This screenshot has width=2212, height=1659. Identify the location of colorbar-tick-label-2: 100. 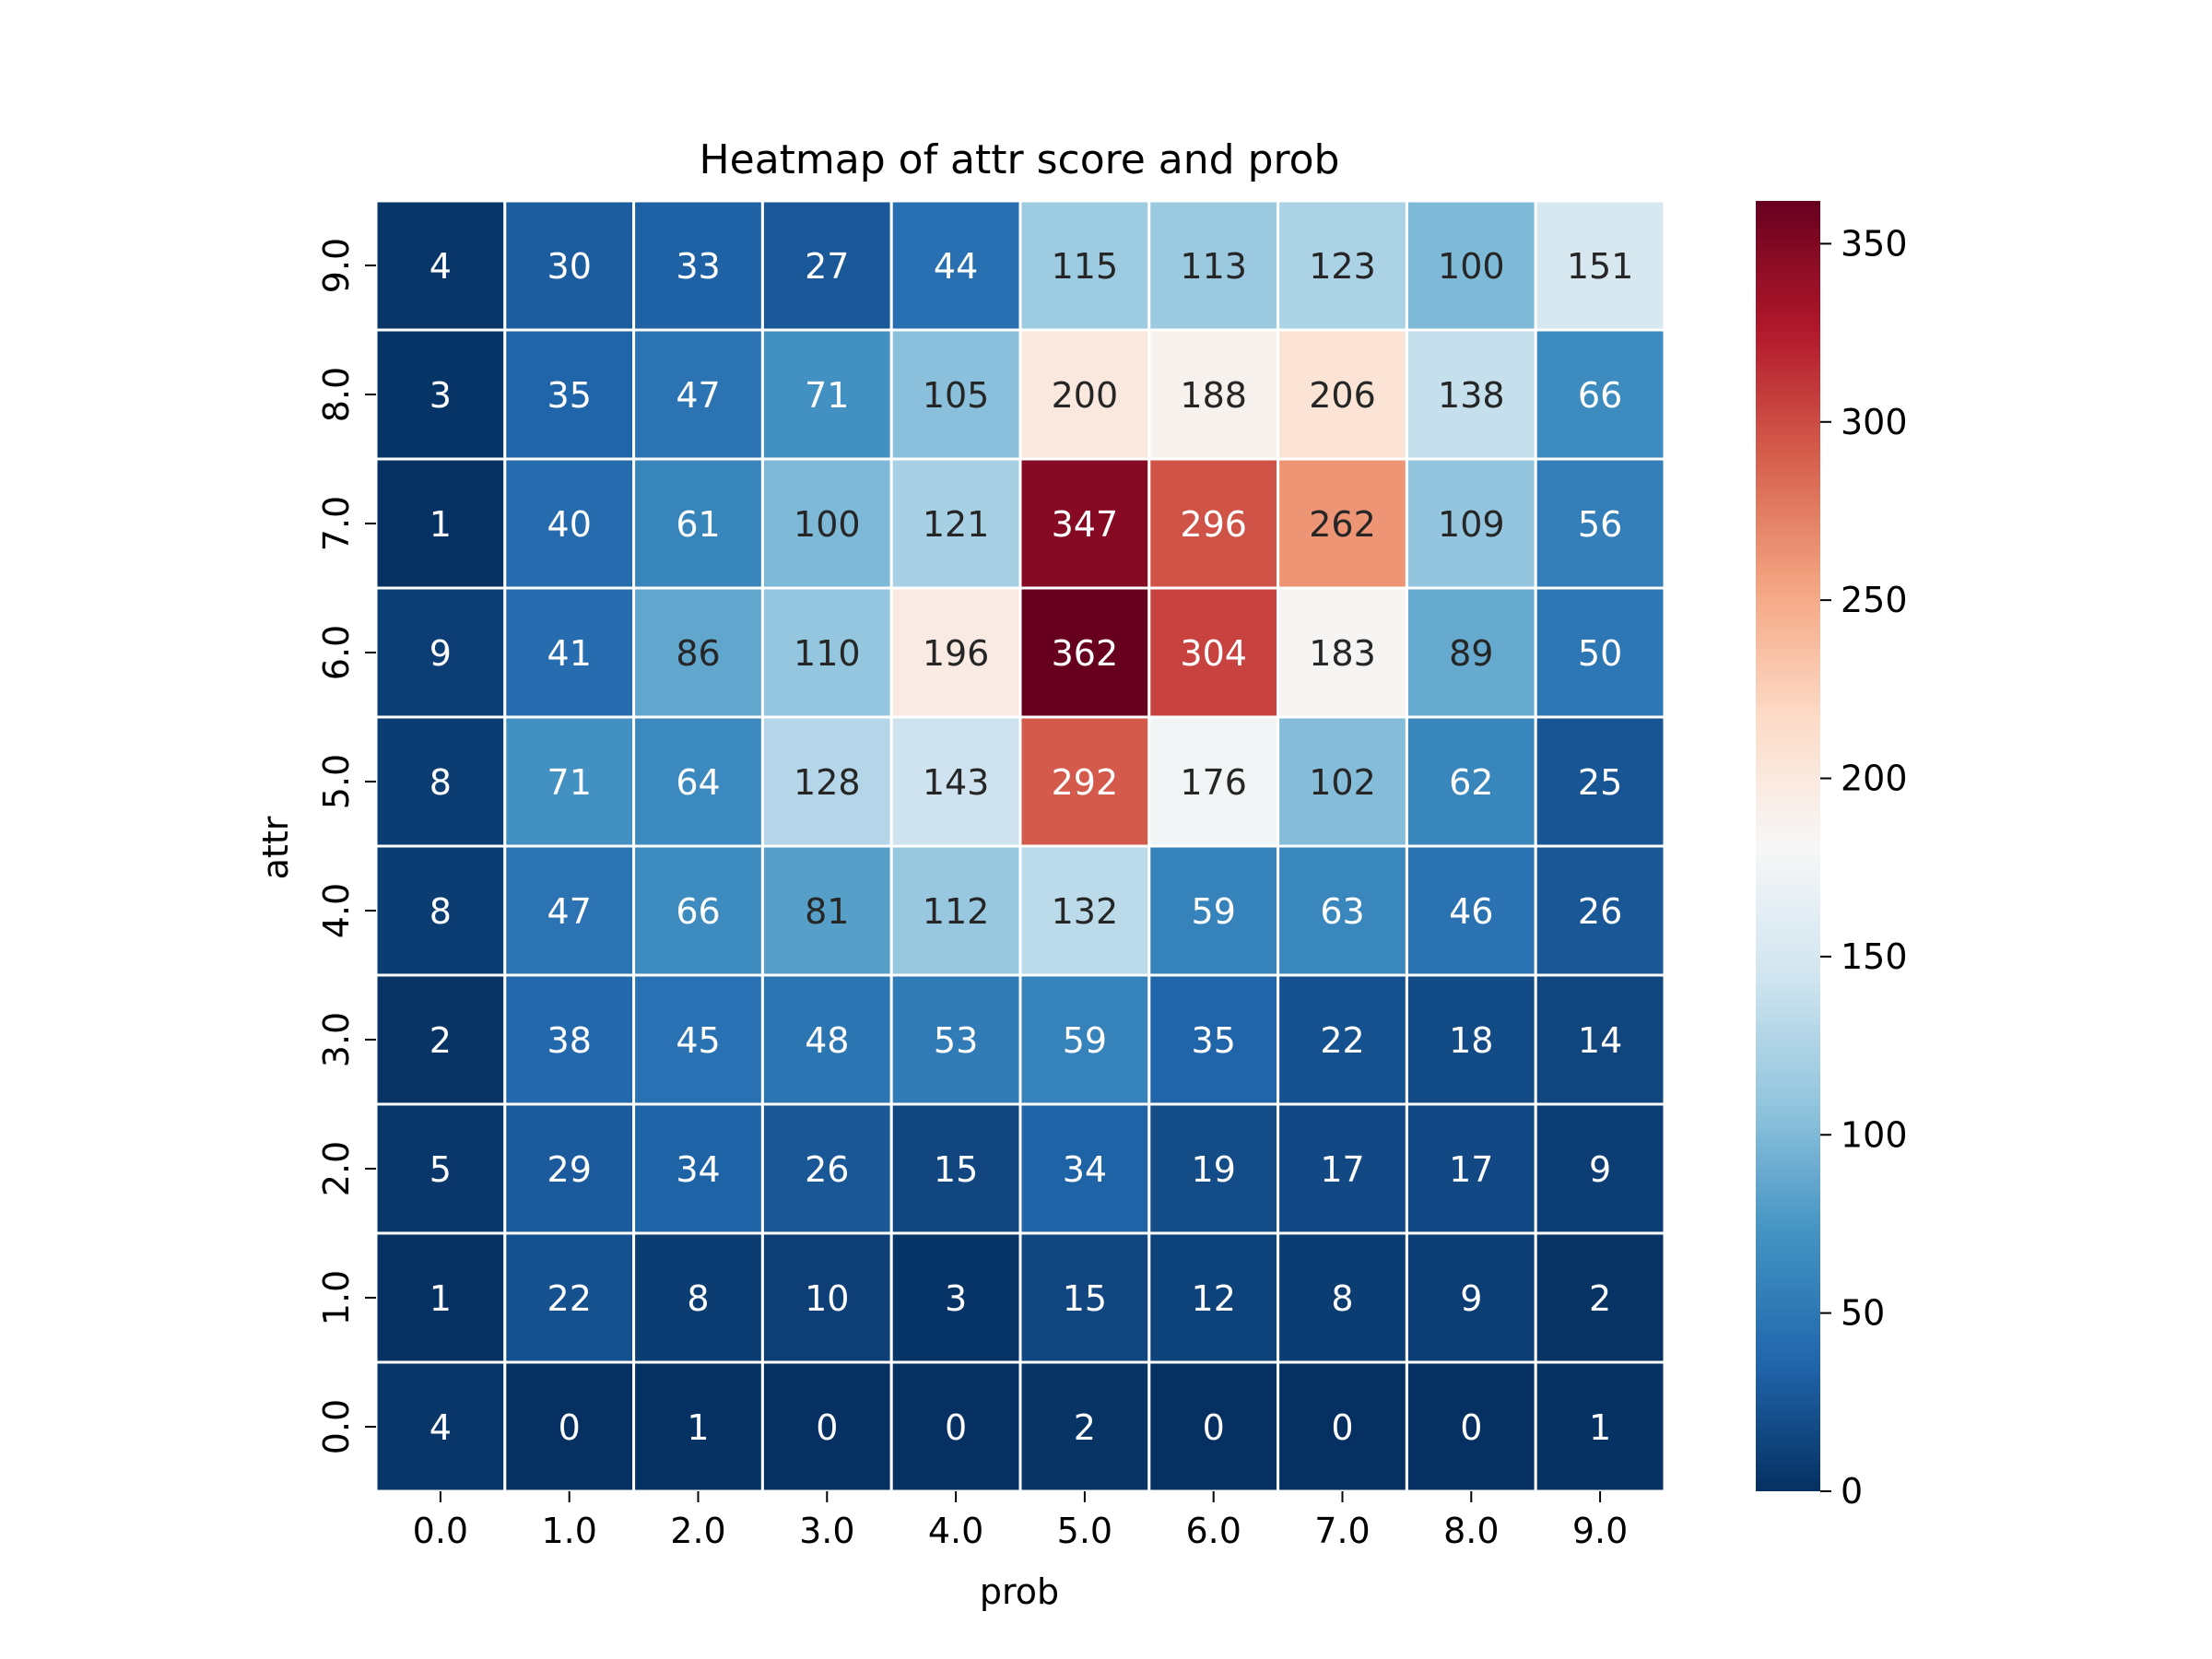
(1874, 1134).